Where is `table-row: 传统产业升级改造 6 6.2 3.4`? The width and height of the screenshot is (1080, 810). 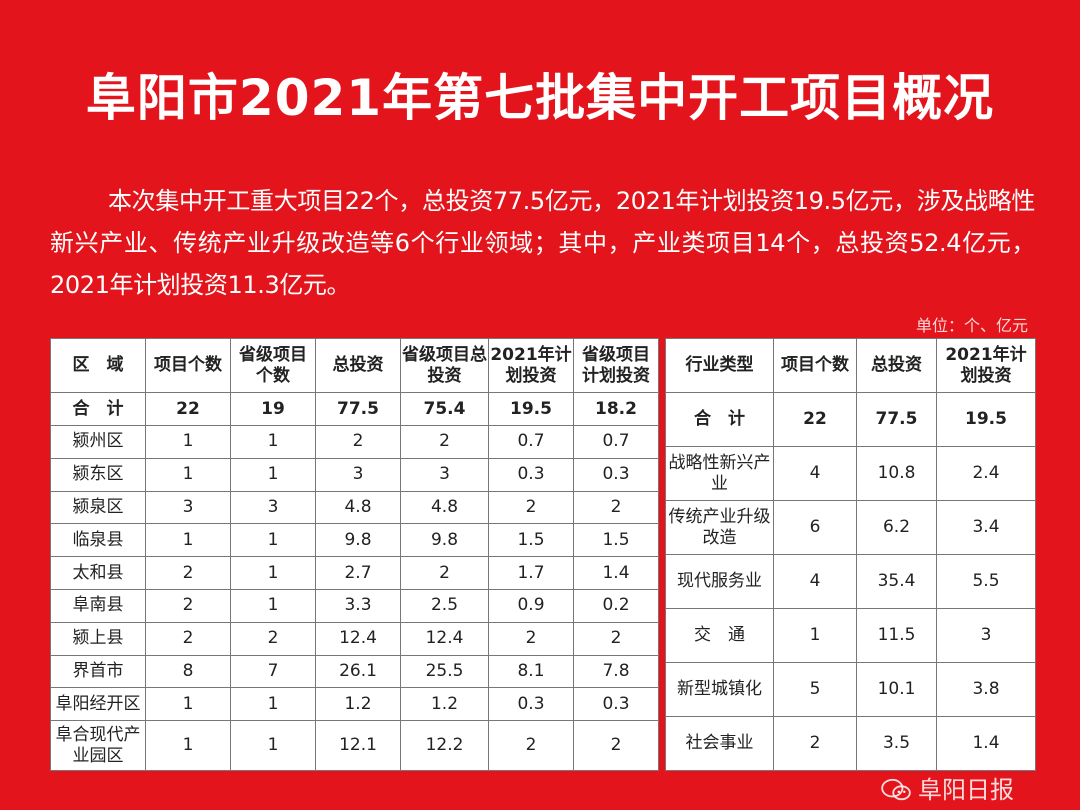
table-row: 传统产业升级改造 6 6.2 3.4 is located at coordinates (850, 527).